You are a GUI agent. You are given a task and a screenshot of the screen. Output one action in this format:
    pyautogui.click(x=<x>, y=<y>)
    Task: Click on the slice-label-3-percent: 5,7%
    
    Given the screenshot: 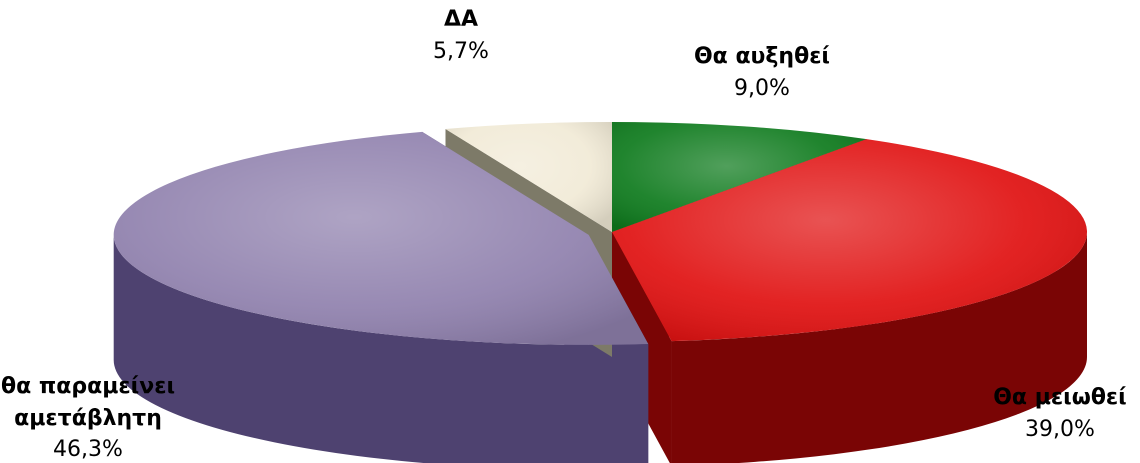 What is the action you would take?
    pyautogui.click(x=461, y=51)
    